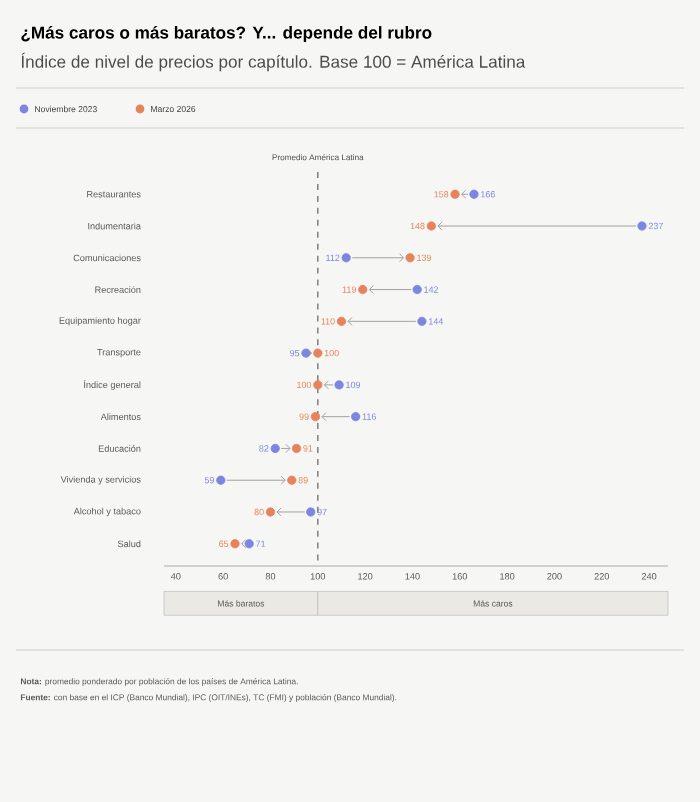  I want to click on chart-subtitle: Índice de nivel de precios por capítulo. Base 100 = América Latina, so click(273, 62).